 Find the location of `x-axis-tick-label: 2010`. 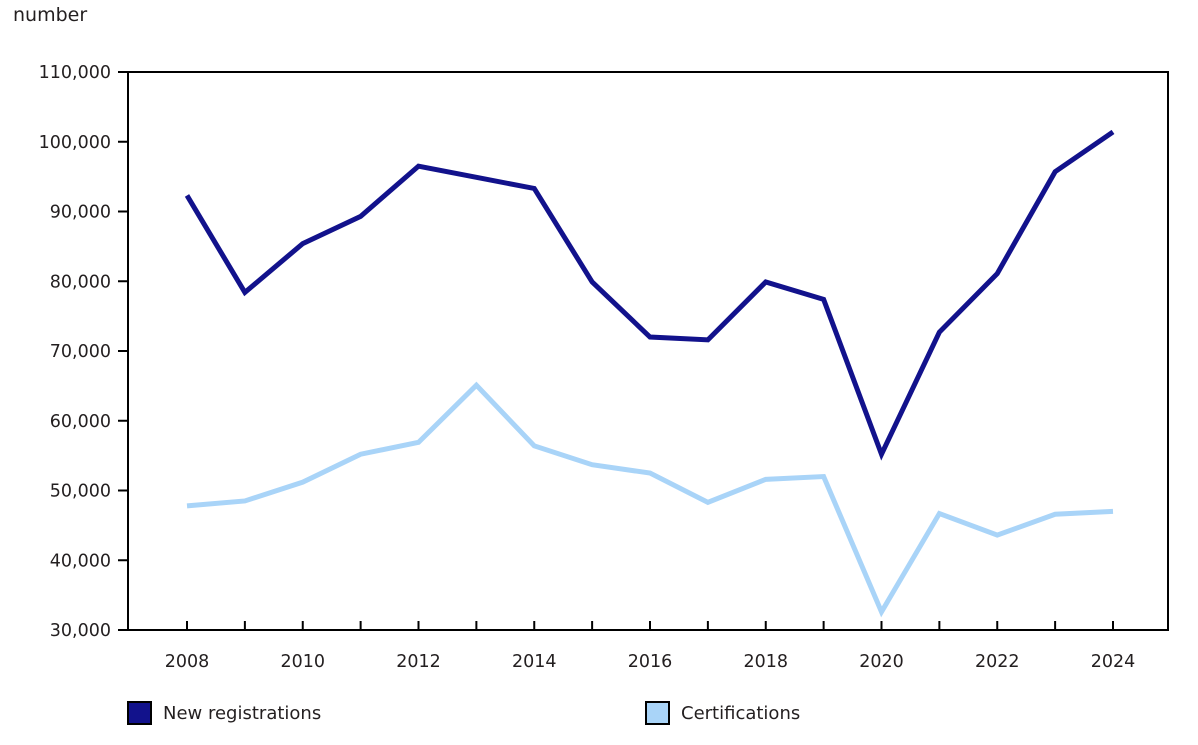

x-axis-tick-label: 2010 is located at coordinates (302, 662).